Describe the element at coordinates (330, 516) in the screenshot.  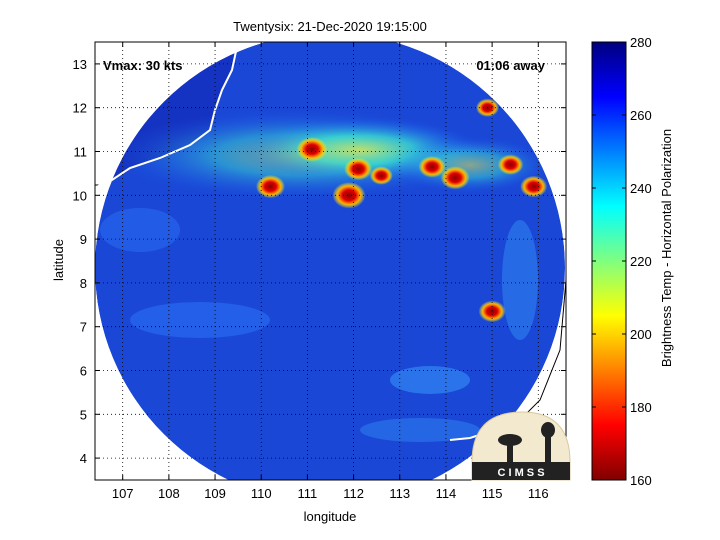
I see `x-axis-label: longitude` at that location.